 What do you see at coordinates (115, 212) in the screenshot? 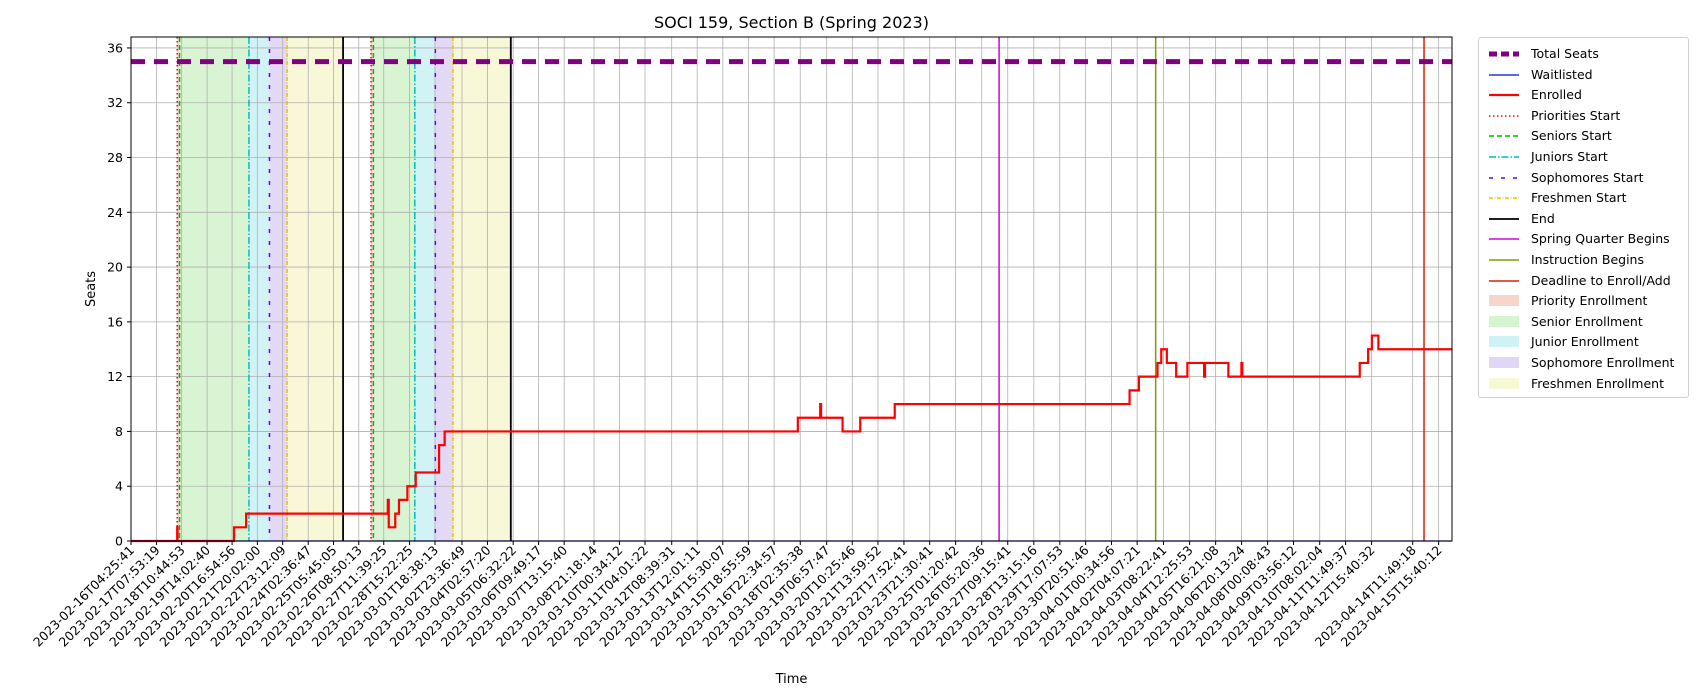
I see `y-tick-label: 24` at bounding box center [115, 212].